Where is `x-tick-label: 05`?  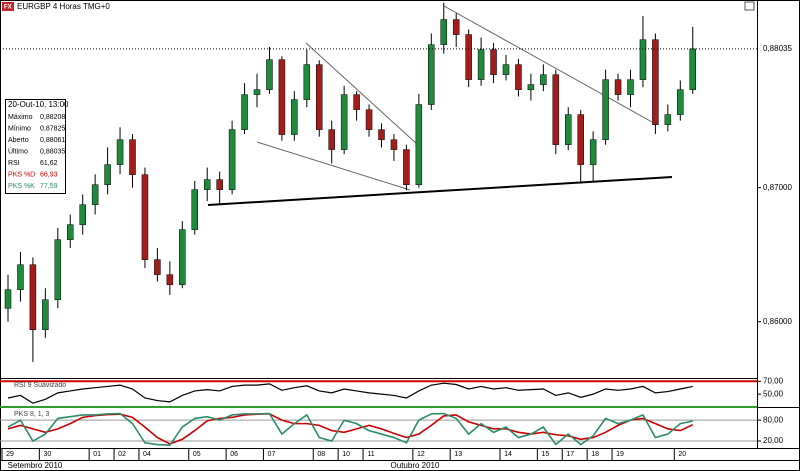 x-tick-label: 05 is located at coordinates (197, 454).